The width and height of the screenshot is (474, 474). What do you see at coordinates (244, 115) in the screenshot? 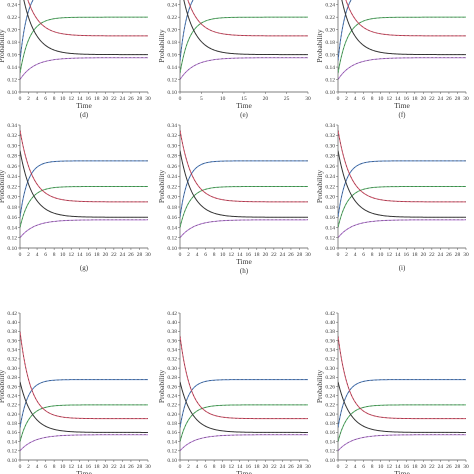
I see `panel-caption: (e)` at bounding box center [244, 115].